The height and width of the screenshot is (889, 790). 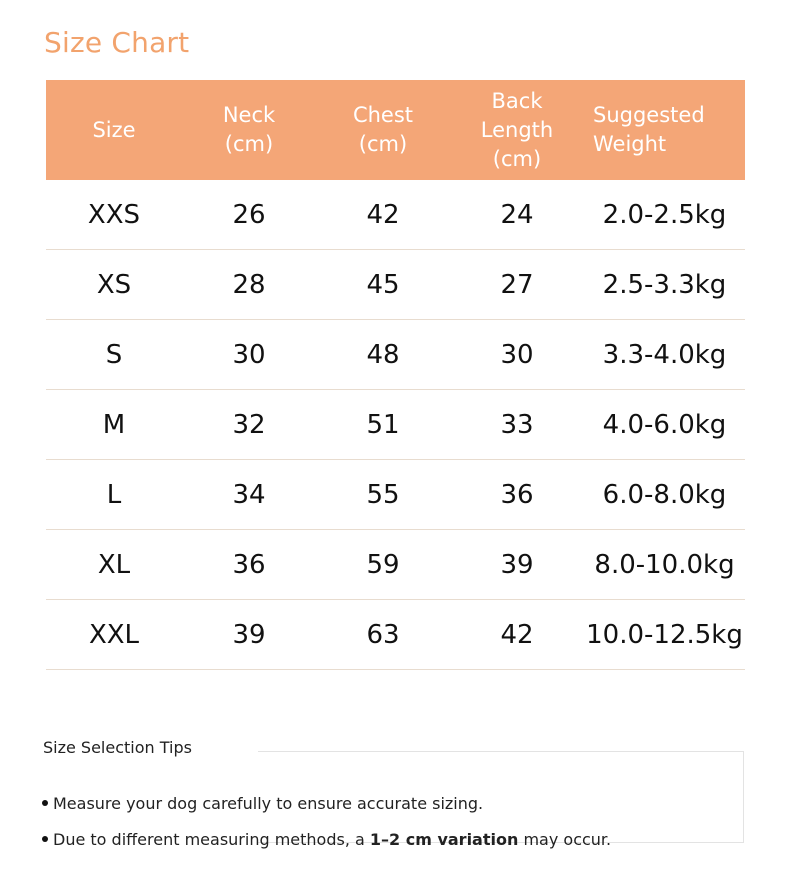 What do you see at coordinates (383, 634) in the screenshot?
I see `cell-chest: 63` at bounding box center [383, 634].